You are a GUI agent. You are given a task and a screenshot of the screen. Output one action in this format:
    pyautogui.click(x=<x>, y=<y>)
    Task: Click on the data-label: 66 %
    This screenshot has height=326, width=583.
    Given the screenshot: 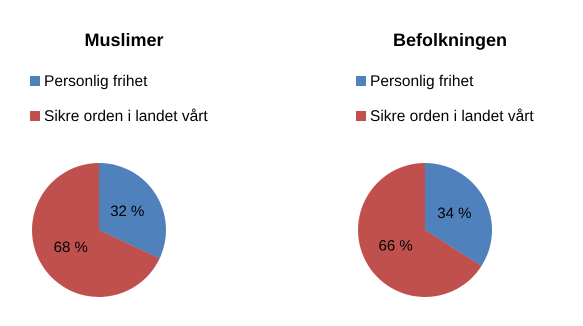 What is the action you would take?
    pyautogui.click(x=395, y=245)
    